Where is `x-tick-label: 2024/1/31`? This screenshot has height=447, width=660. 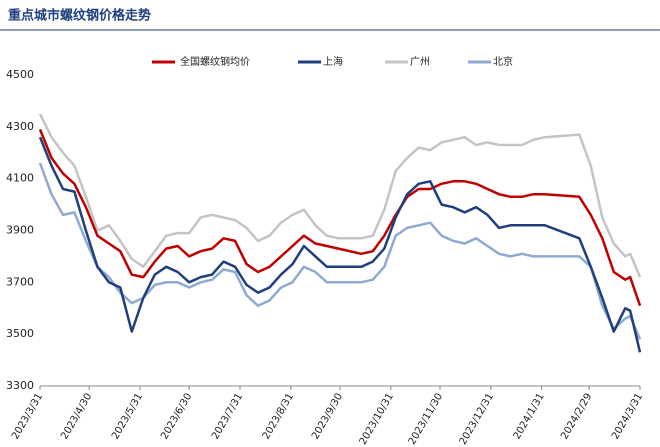
x-tick-label: 2024/1/31 is located at coordinates (529, 417).